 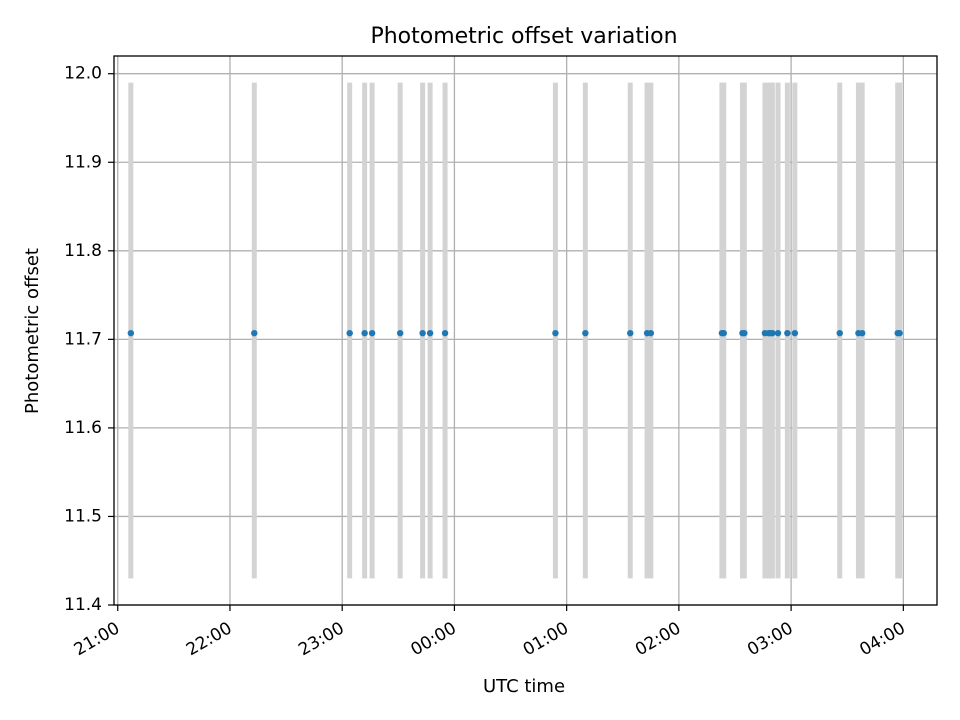 What do you see at coordinates (515, 333) in the screenshot?
I see `data-points` at bounding box center [515, 333].